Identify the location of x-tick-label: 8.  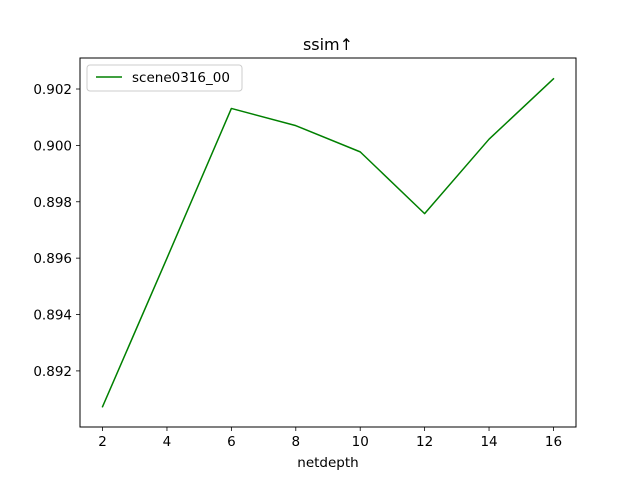
(295, 442).